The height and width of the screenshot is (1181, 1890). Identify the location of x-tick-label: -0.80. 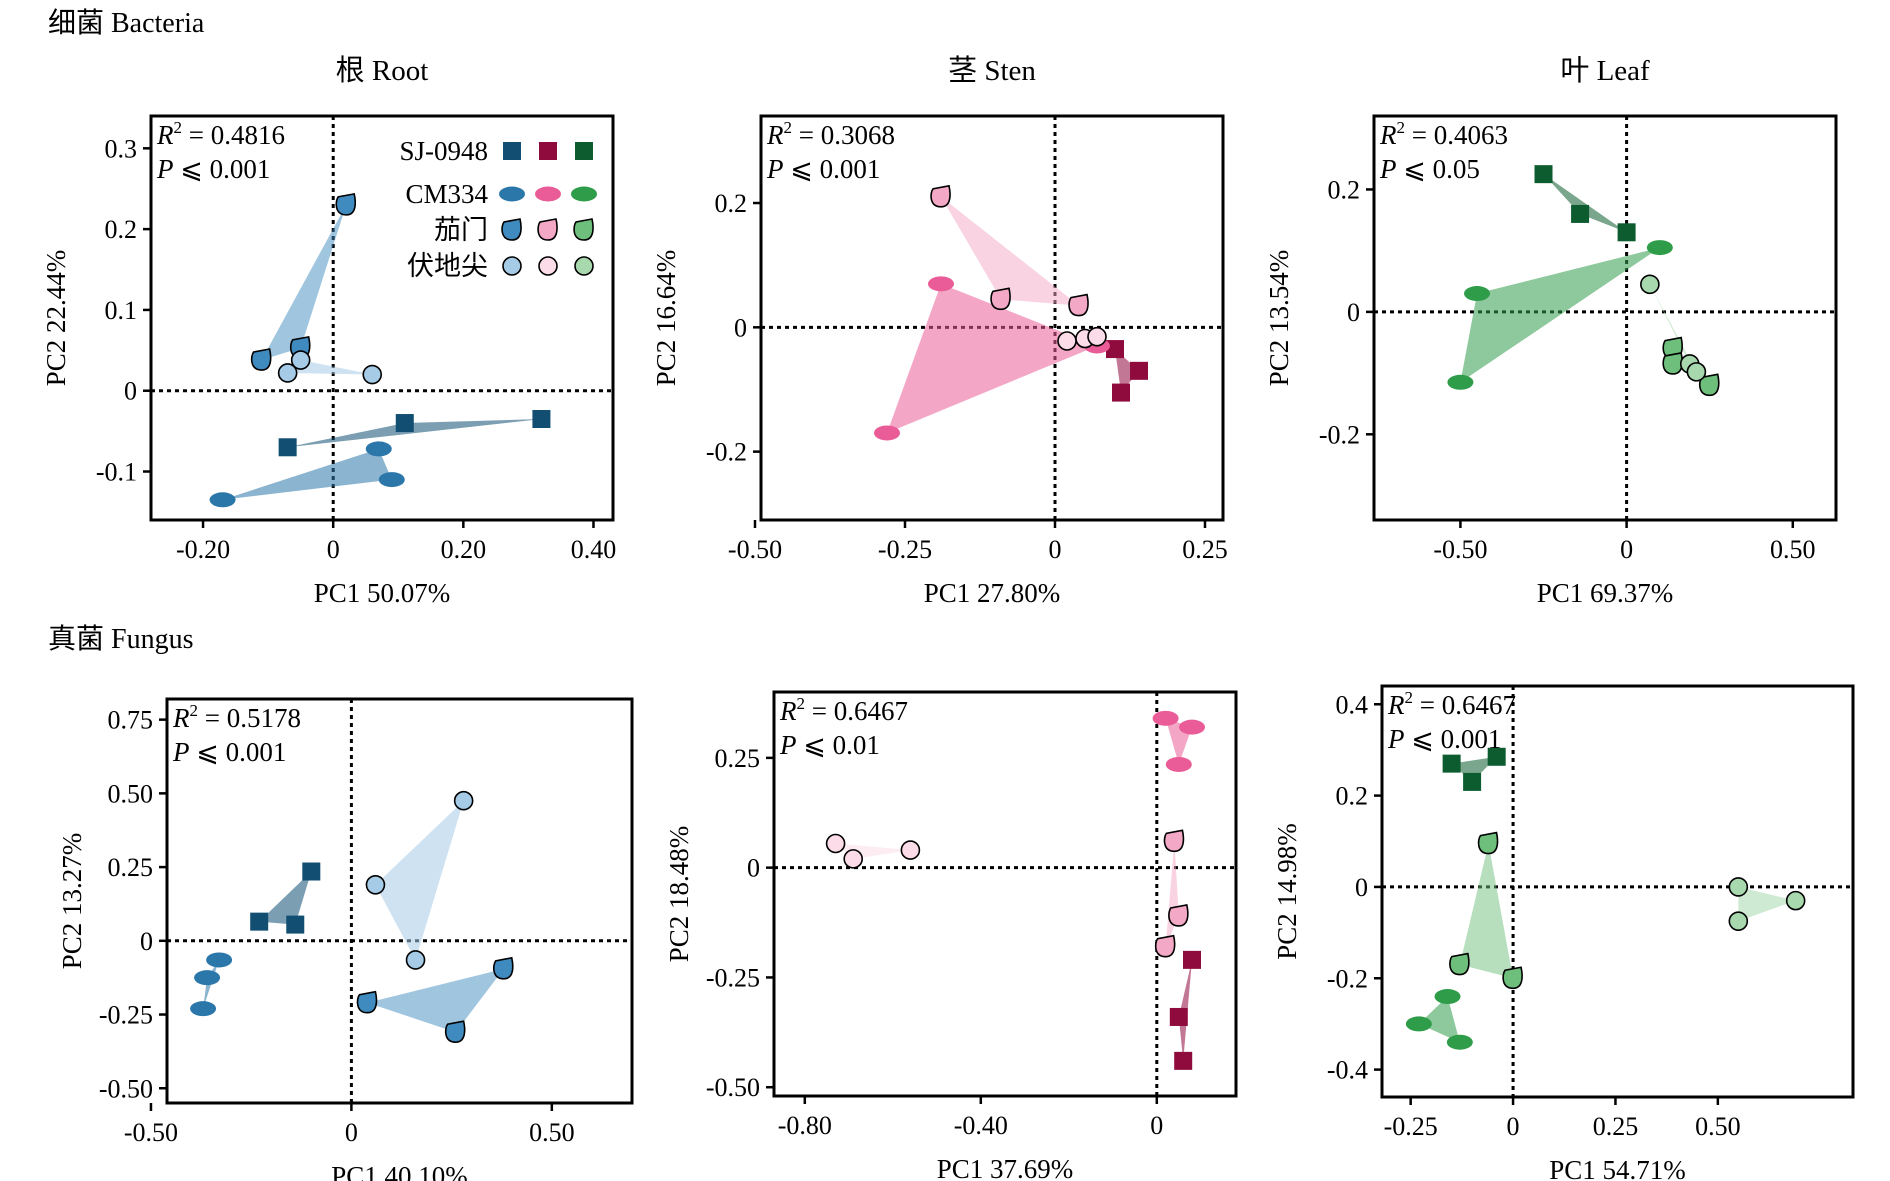
(805, 1125).